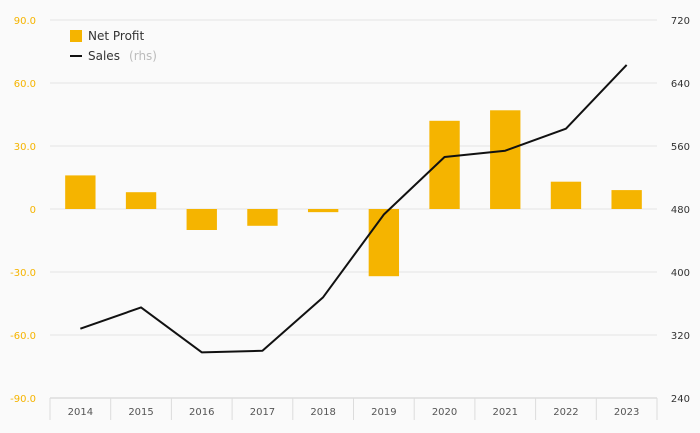 The height and width of the screenshot is (433, 700). What do you see at coordinates (201, 412) in the screenshot?
I see `x-tick-label: 2016` at bounding box center [201, 412].